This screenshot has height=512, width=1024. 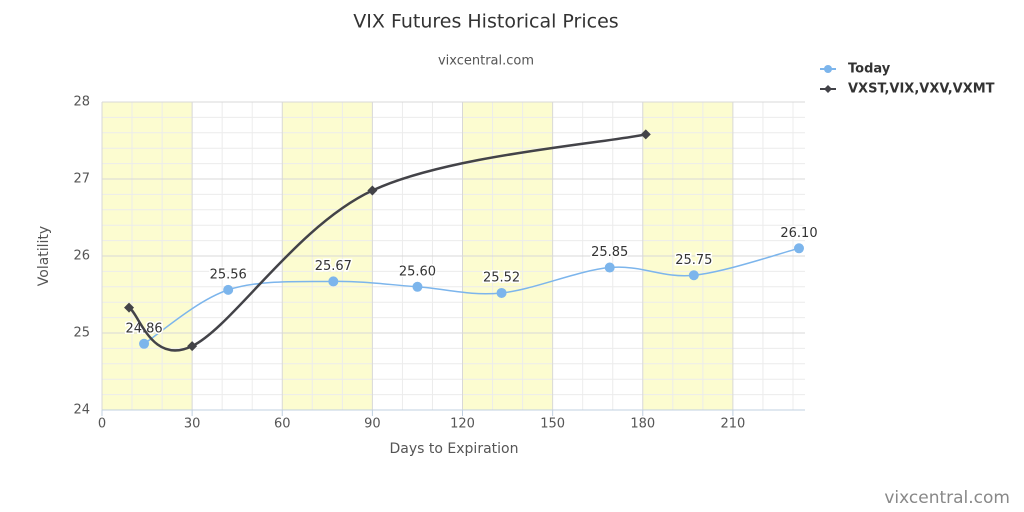 What do you see at coordinates (921, 89) in the screenshot?
I see `legend-label: VXST,VIX,VXV,VXMT` at bounding box center [921, 89].